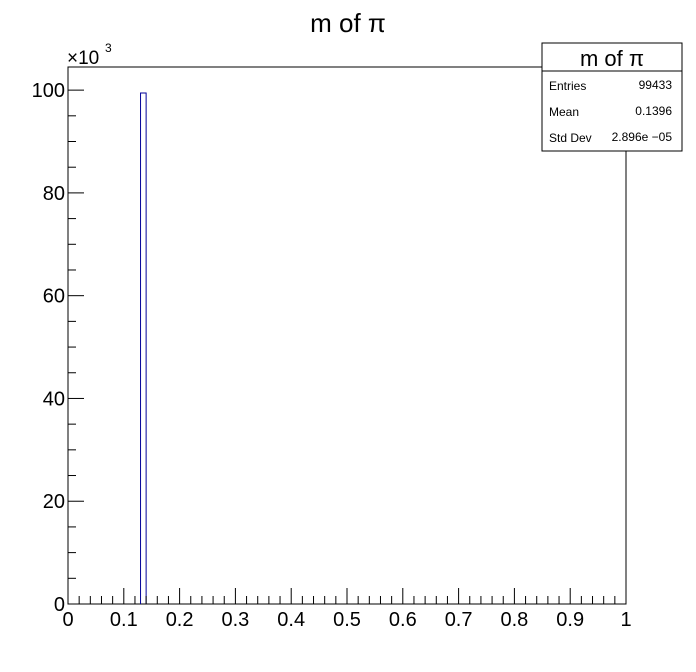 The height and width of the screenshot is (672, 696). What do you see at coordinates (570, 138) in the screenshot?
I see `stats-stddev-label: Std Dev` at bounding box center [570, 138].